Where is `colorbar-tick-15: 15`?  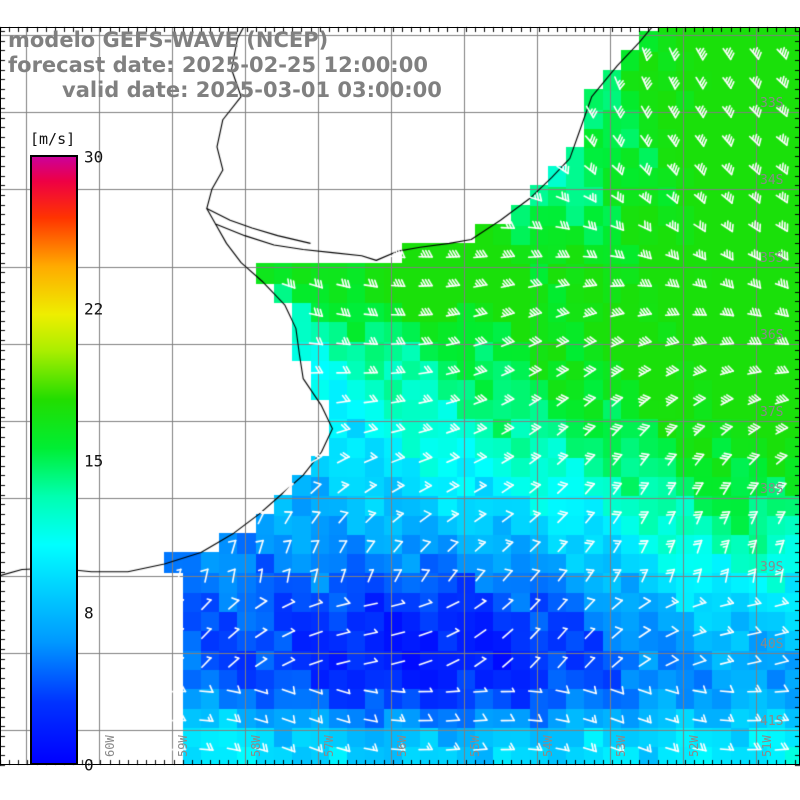 colorbar-tick-15: 15 is located at coordinates (94, 461).